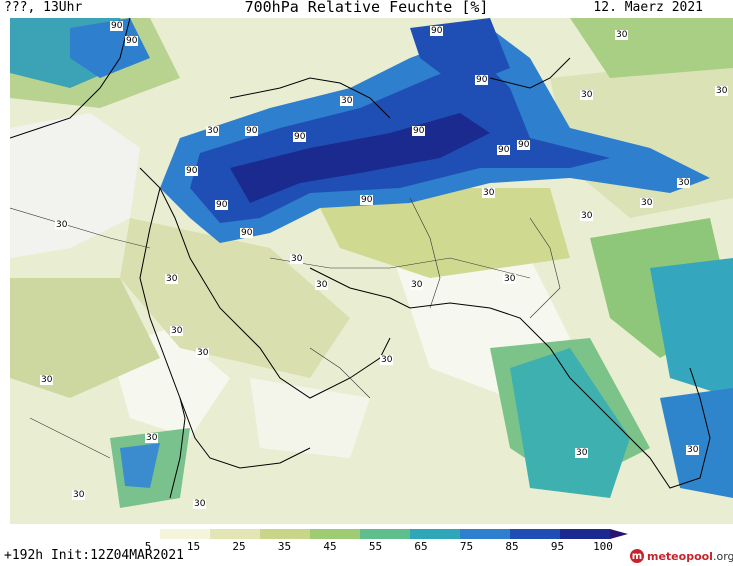  What do you see at coordinates (466, 546) in the screenshot?
I see `colorbar-tick-label: 75` at bounding box center [466, 546].